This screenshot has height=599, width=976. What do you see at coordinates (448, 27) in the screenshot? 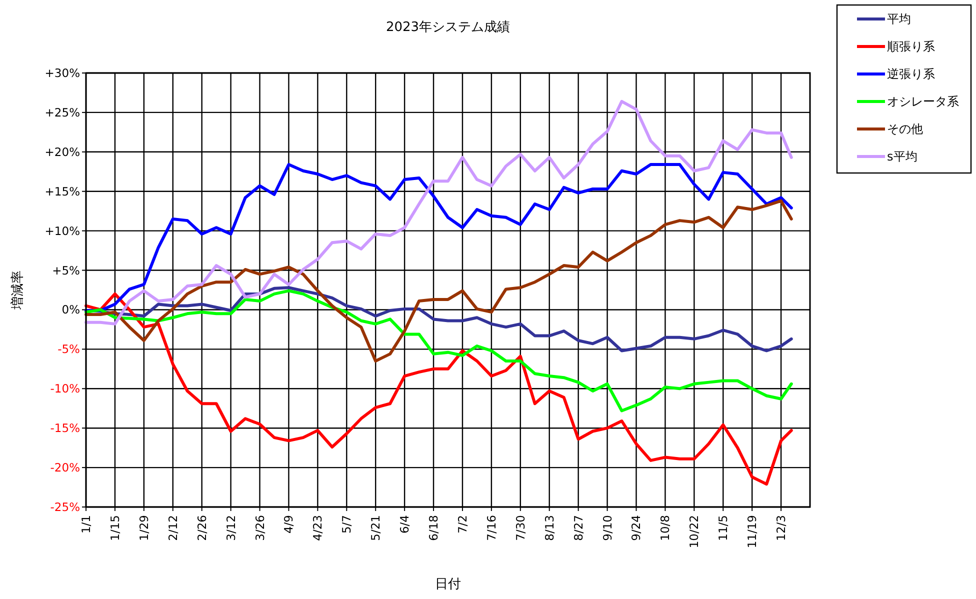
I see `chart-title: 2023年システム成績` at bounding box center [448, 27].